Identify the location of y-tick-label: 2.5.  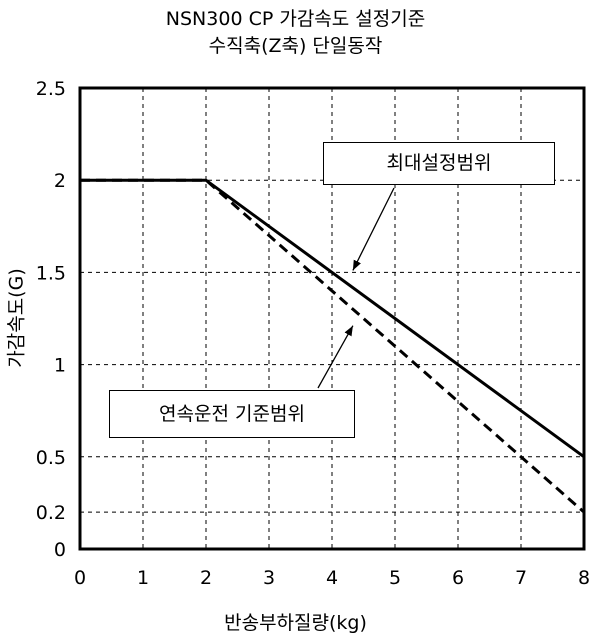
(51, 89).